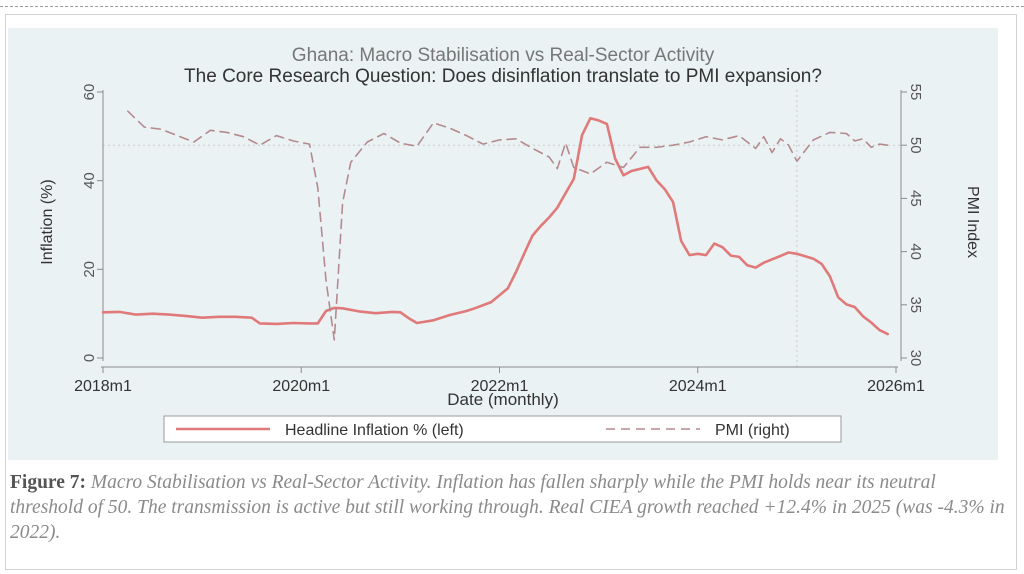  What do you see at coordinates (502, 399) in the screenshot?
I see `x-axis-label: Date (monthly)` at bounding box center [502, 399].